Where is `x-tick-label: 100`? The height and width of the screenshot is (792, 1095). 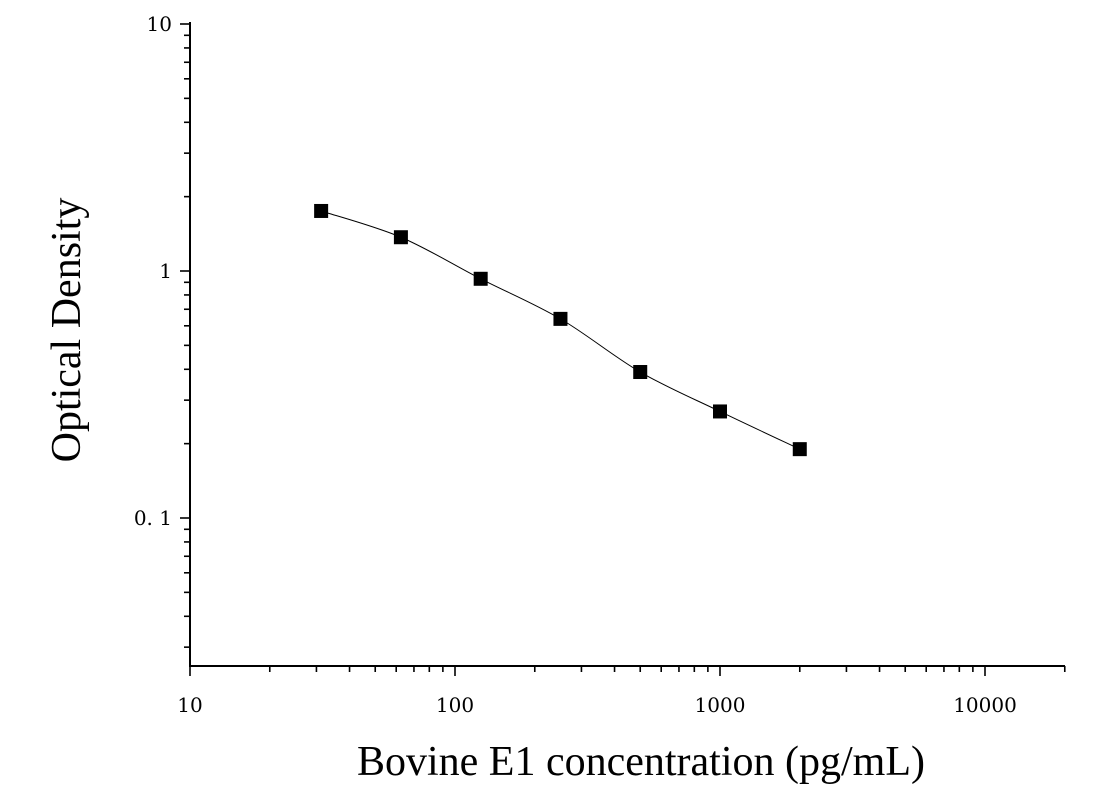
x-tick-label: 100 is located at coordinates (455, 705).